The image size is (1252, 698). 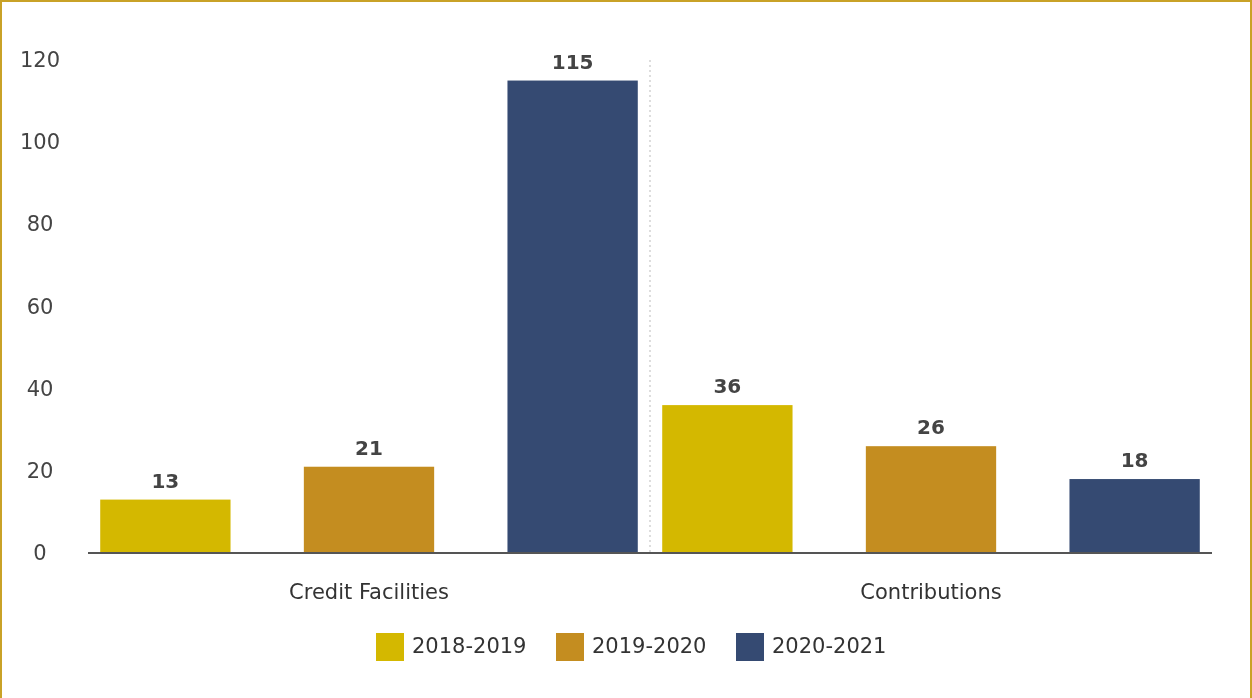 What do you see at coordinates (727, 386) in the screenshot?
I see `data-label: 36` at bounding box center [727, 386].